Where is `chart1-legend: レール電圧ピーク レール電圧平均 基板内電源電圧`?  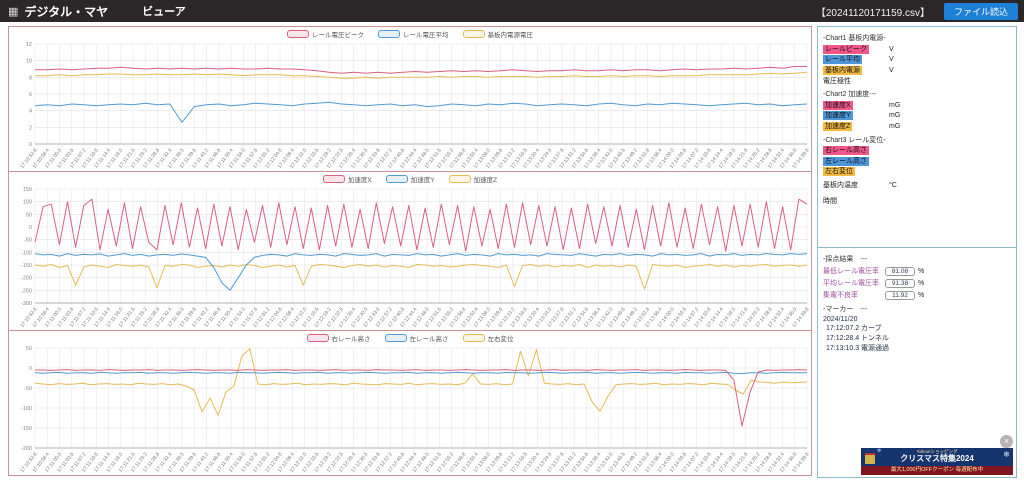
chart1-legend: レール電圧ピーク レール電圧平均 基板内電源電圧 is located at coordinates (410, 33).